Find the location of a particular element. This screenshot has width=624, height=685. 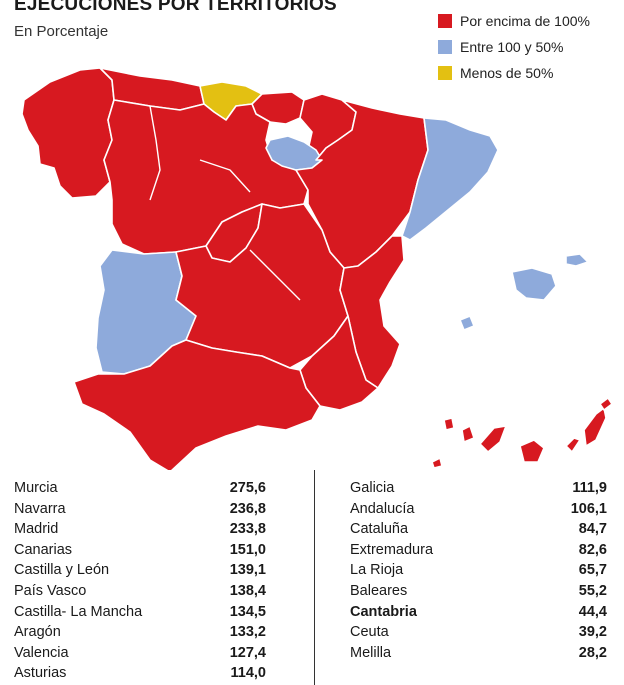

region-value: 28,2 is located at coordinates (592, 652).